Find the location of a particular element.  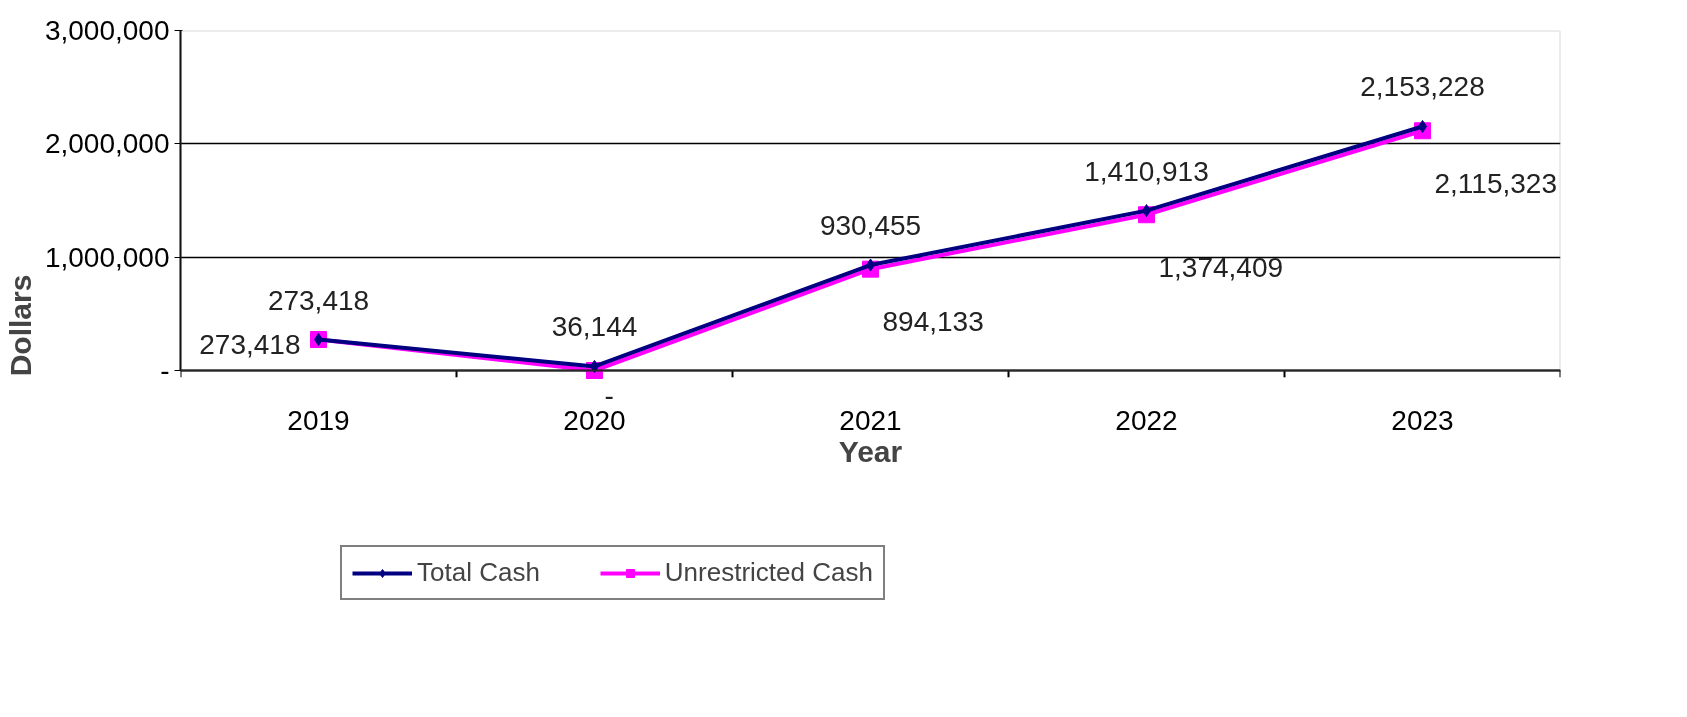

data-label: 36,144 is located at coordinates (594, 327).